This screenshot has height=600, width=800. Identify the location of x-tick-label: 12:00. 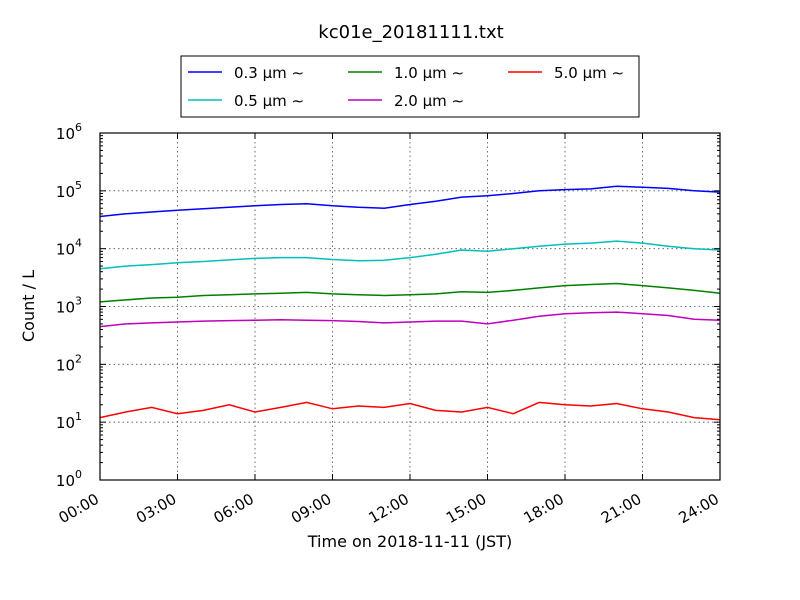
(389, 508).